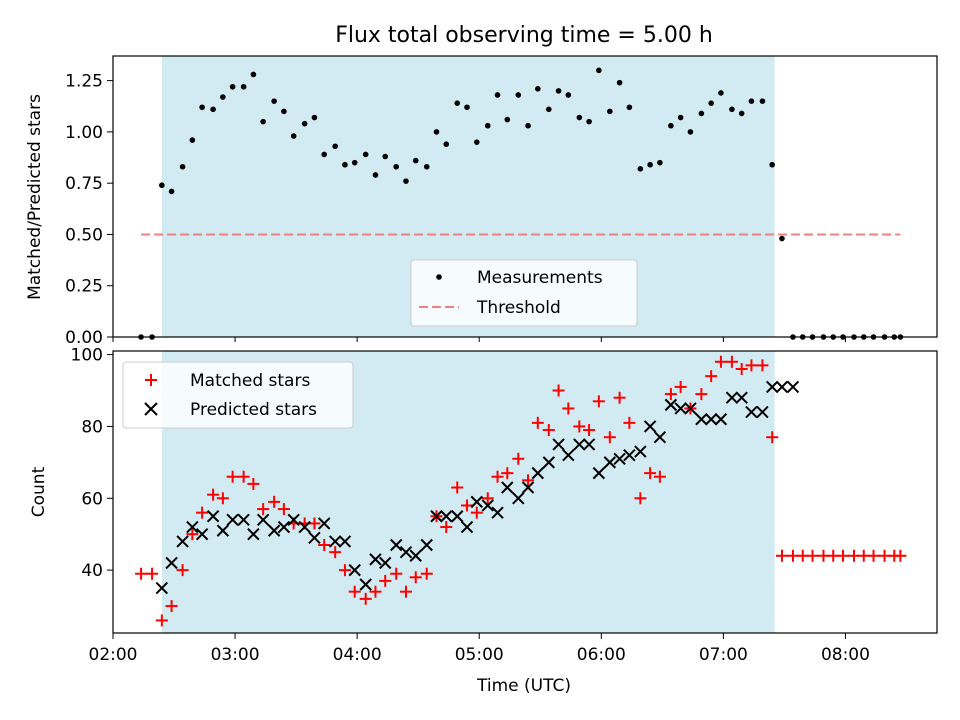 This screenshot has width=960, height=720. I want to click on legend-matched-label: Matched stars, so click(250, 381).